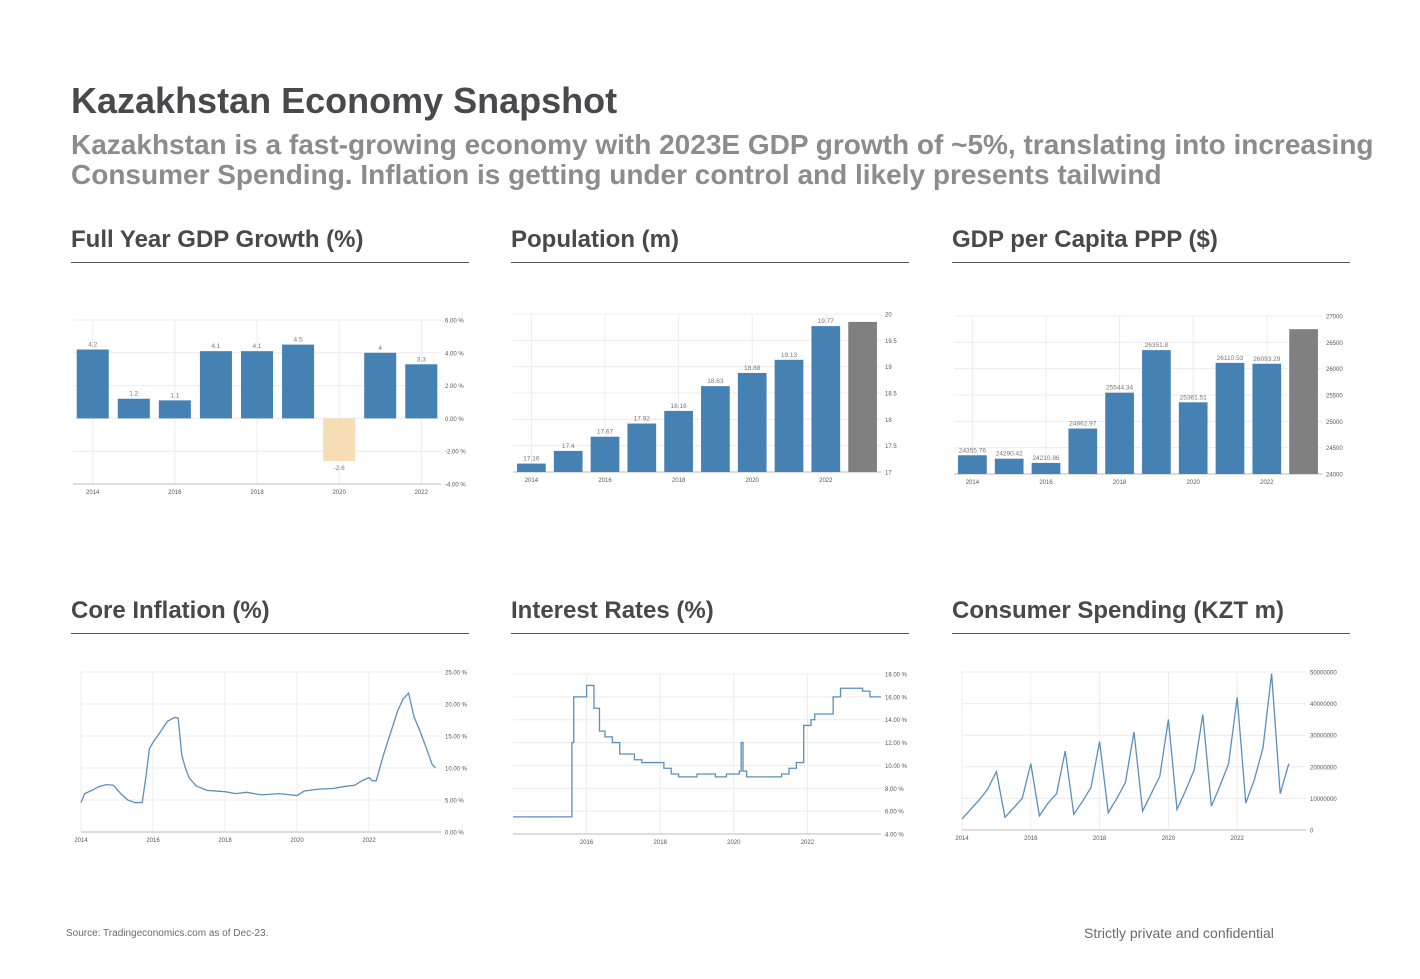  I want to click on data-label: -2.6, so click(340, 468).